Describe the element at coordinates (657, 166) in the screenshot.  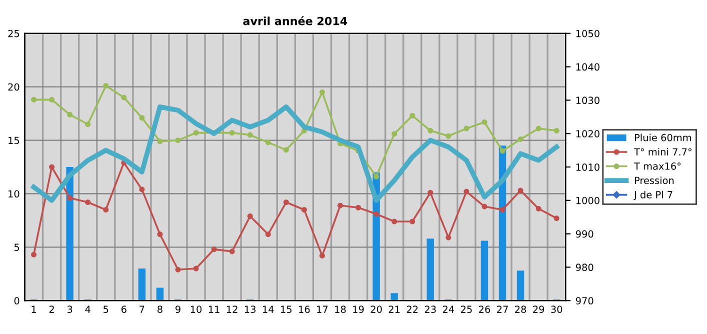
I see `legend-label: T max16°` at that location.